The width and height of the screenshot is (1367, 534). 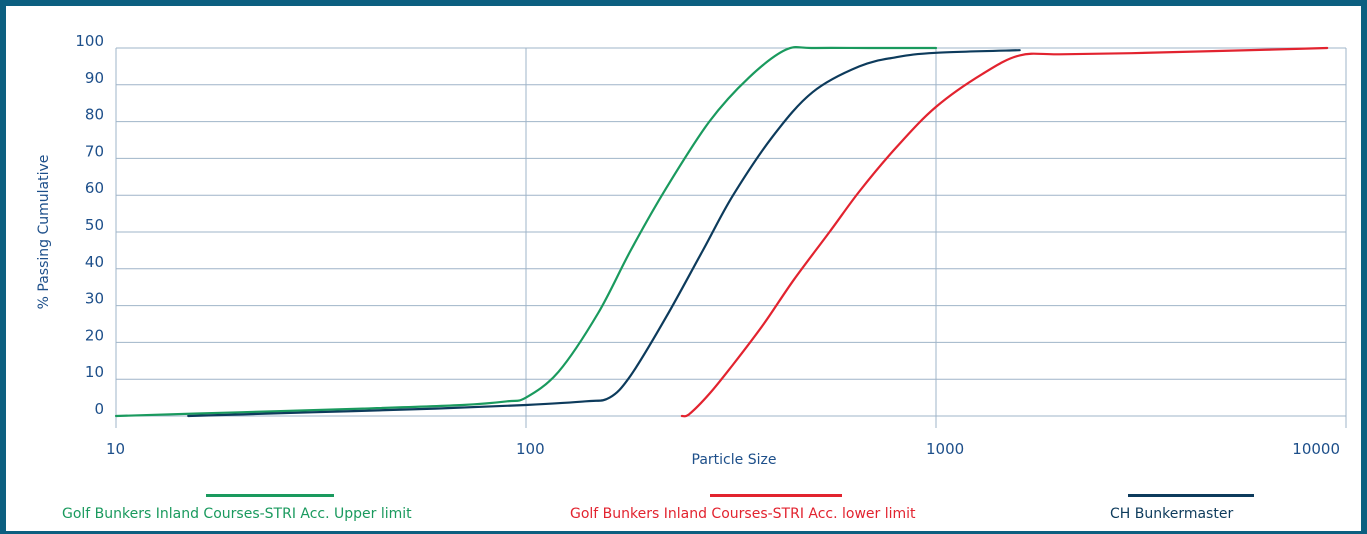 What do you see at coordinates (734, 460) in the screenshot?
I see `x-axis-title: Particle Size` at bounding box center [734, 460].